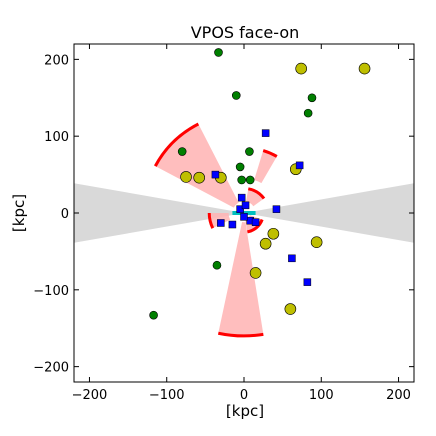  What do you see at coordinates (321, 395) in the screenshot?
I see `x-tick-label: 100` at bounding box center [321, 395].